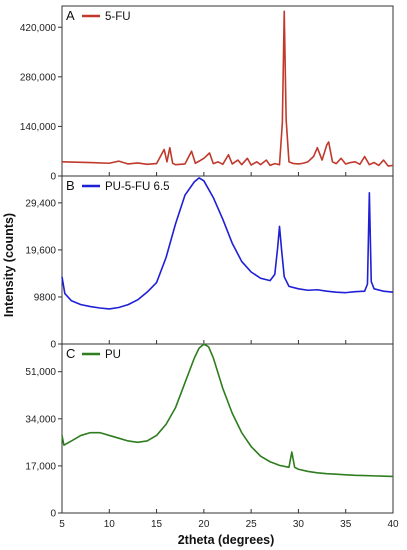 The image size is (407, 550). Describe the element at coordinates (226, 540) in the screenshot. I see `x-axis-title: 2theta (degrees)` at that location.